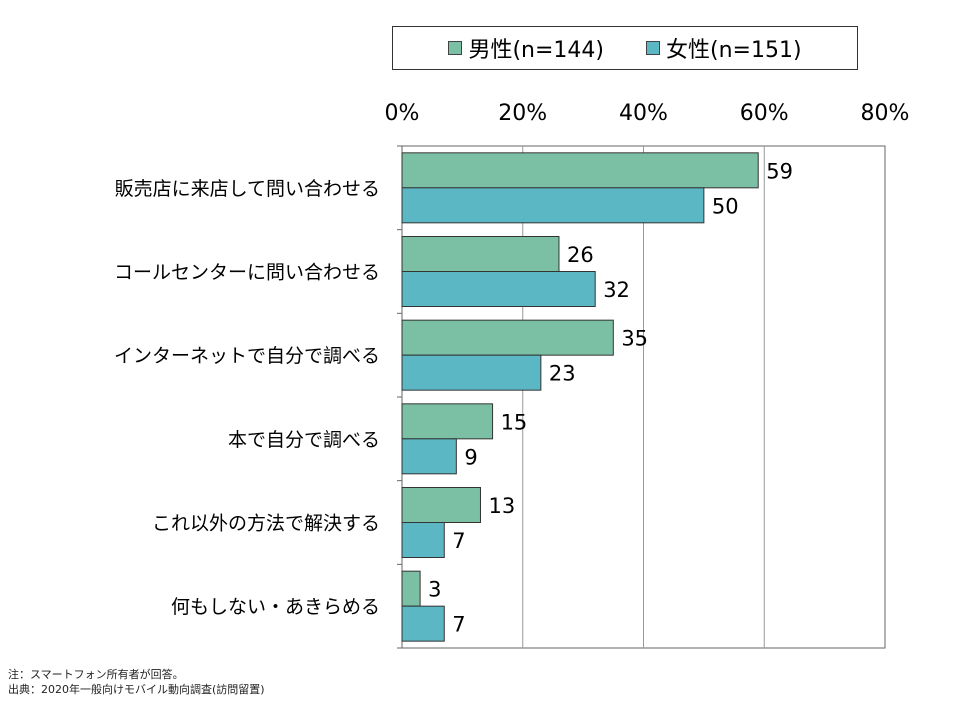 The height and width of the screenshot is (720, 960). What do you see at coordinates (643, 113) in the screenshot?
I see `x-tick-label: 40%` at bounding box center [643, 113].